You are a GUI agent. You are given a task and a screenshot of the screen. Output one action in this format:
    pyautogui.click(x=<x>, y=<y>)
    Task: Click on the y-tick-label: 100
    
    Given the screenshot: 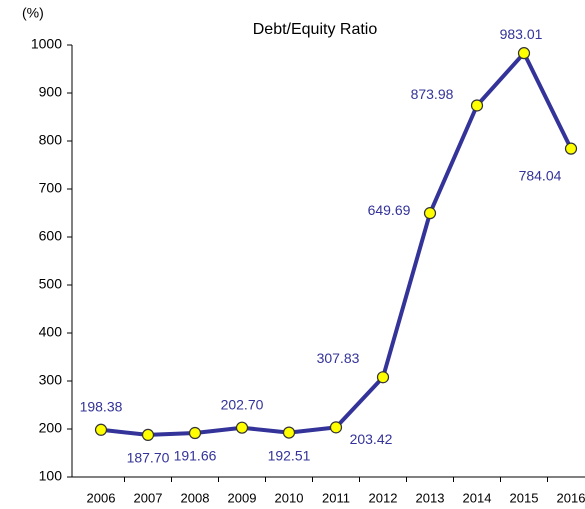 What is the action you would take?
    pyautogui.click(x=51, y=476)
    